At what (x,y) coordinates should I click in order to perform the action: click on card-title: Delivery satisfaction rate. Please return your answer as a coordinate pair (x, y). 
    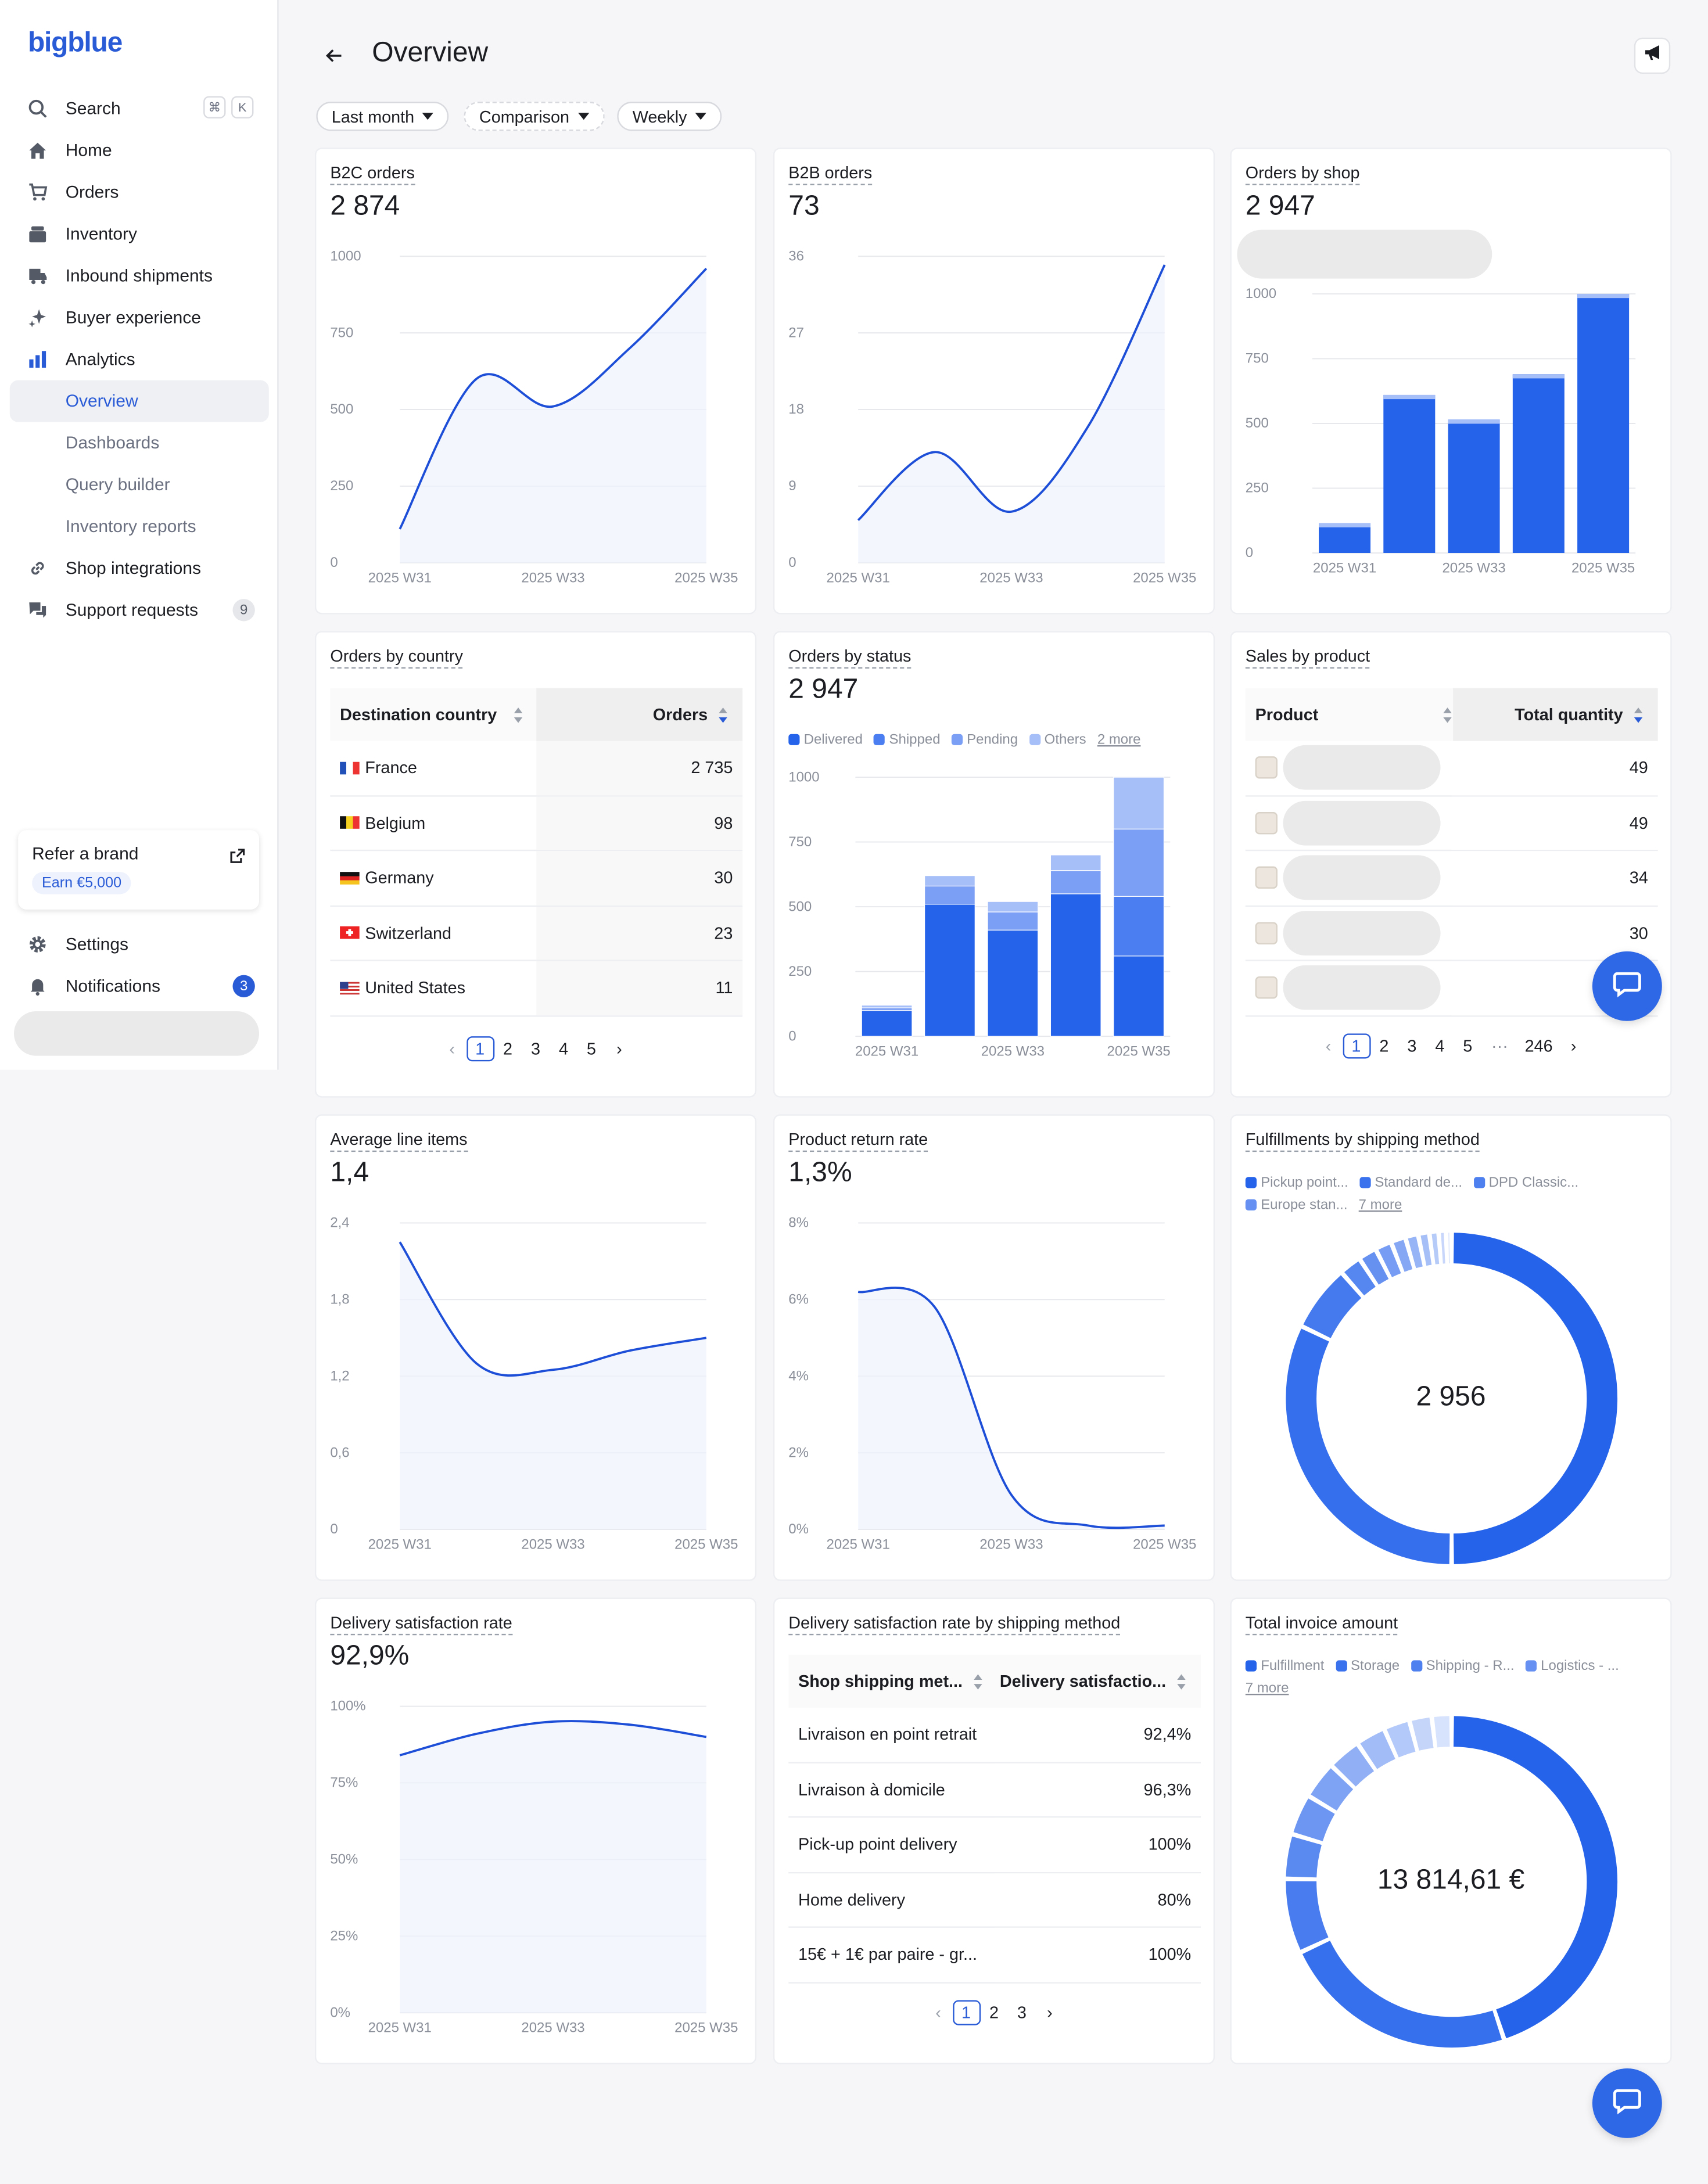
    Looking at the image, I should click on (421, 1625).